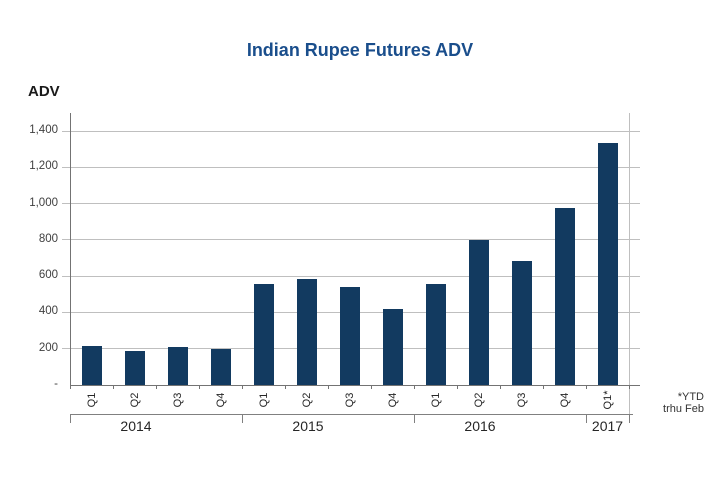 The image size is (720, 500). Describe the element at coordinates (44, 91) in the screenshot. I see `y-axis-title: ADV` at that location.